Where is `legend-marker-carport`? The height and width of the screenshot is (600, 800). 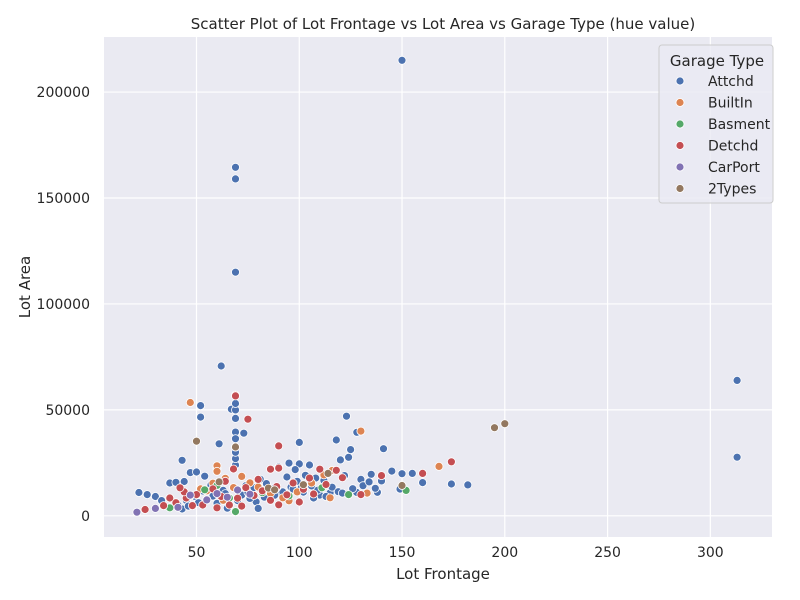 legend-marker-carport is located at coordinates (680, 167).